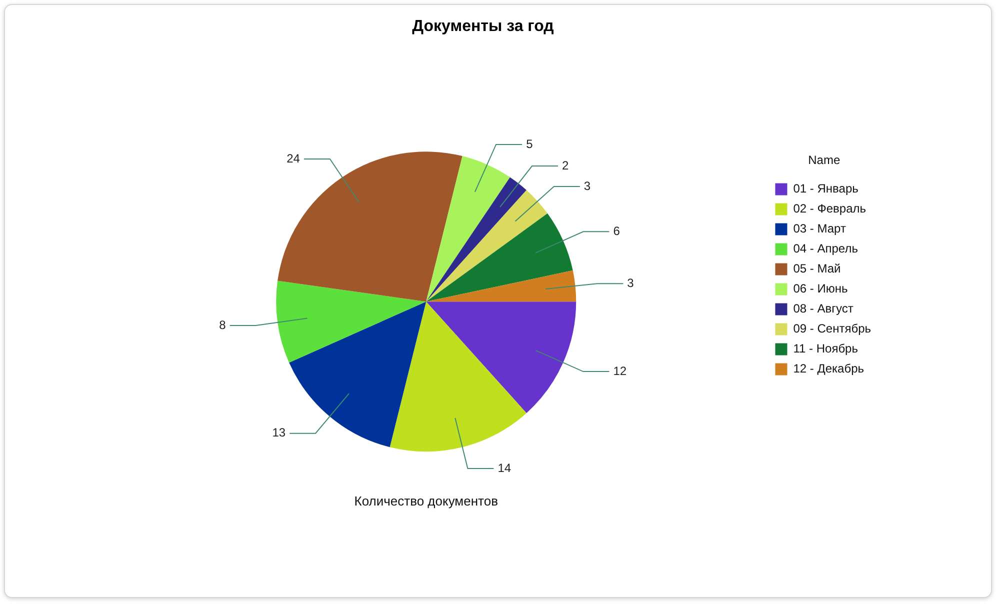 Image resolution: width=996 pixels, height=604 pixels. Describe the element at coordinates (222, 325) in the screenshot. I see `data-label: 8` at that location.